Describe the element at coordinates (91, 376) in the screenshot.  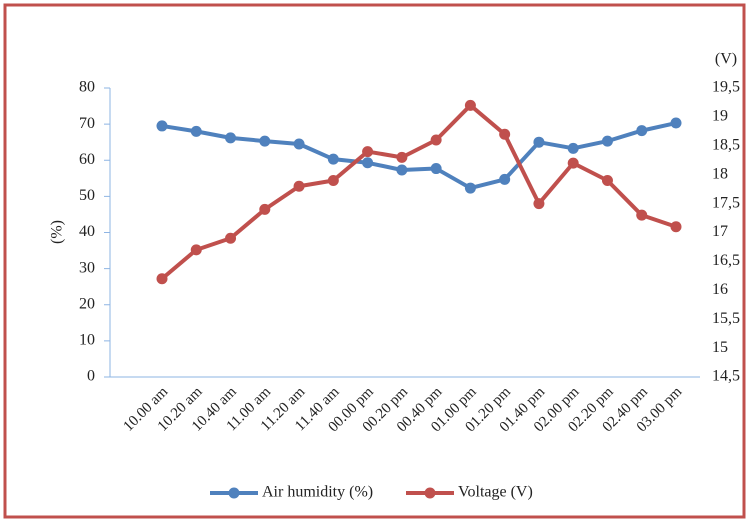
I see `y-tick-label: 0` at that location.